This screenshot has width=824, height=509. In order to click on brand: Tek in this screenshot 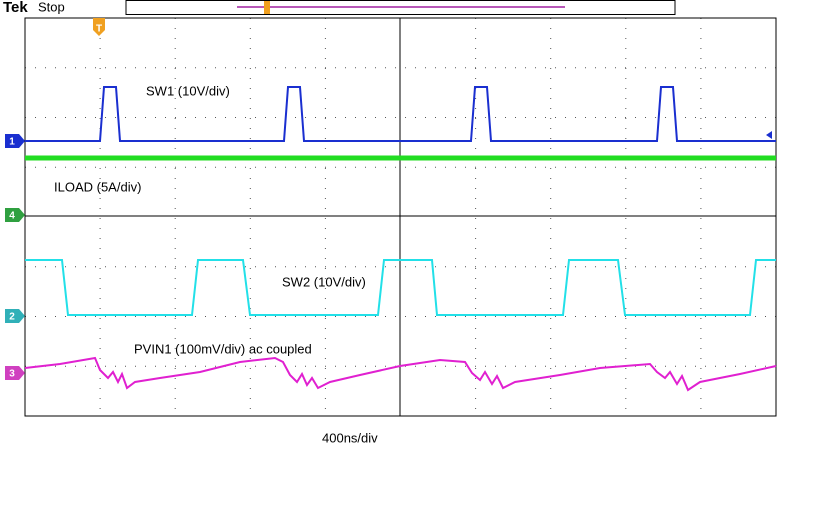, I will do `click(15, 8)`.